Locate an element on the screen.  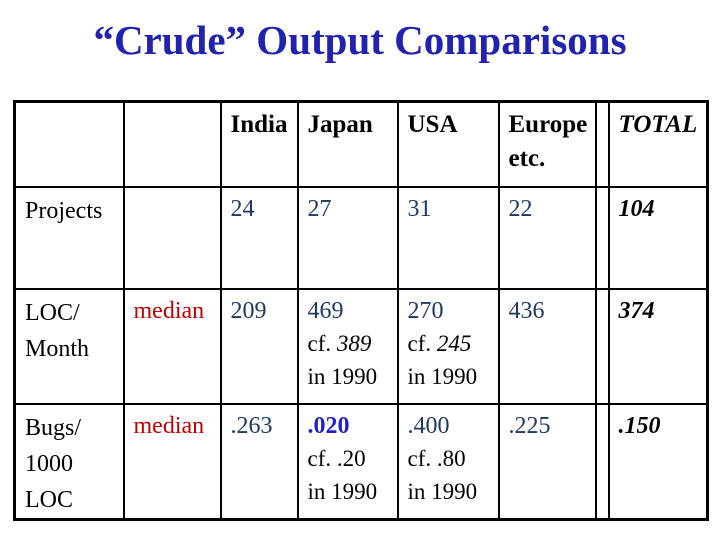
cf-note: cf. .20 is located at coordinates (348, 459).